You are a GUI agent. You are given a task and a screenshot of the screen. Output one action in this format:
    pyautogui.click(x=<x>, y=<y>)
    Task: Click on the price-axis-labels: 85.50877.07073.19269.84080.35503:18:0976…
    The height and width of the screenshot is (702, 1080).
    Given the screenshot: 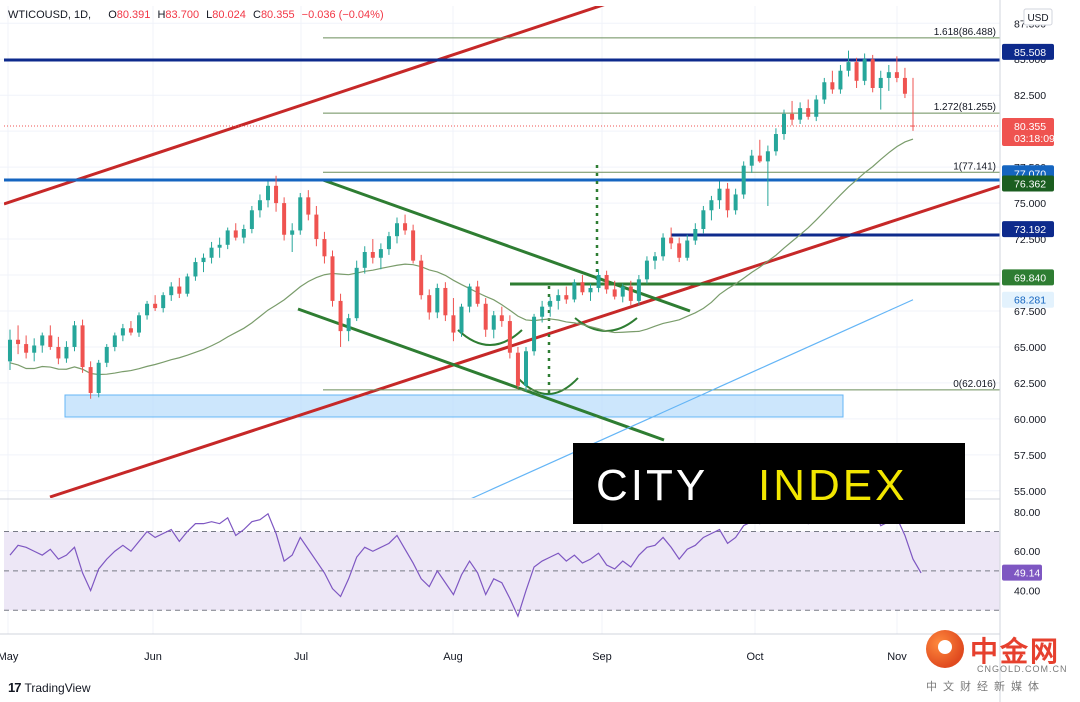 What is the action you would take?
    pyautogui.click(x=1028, y=175)
    